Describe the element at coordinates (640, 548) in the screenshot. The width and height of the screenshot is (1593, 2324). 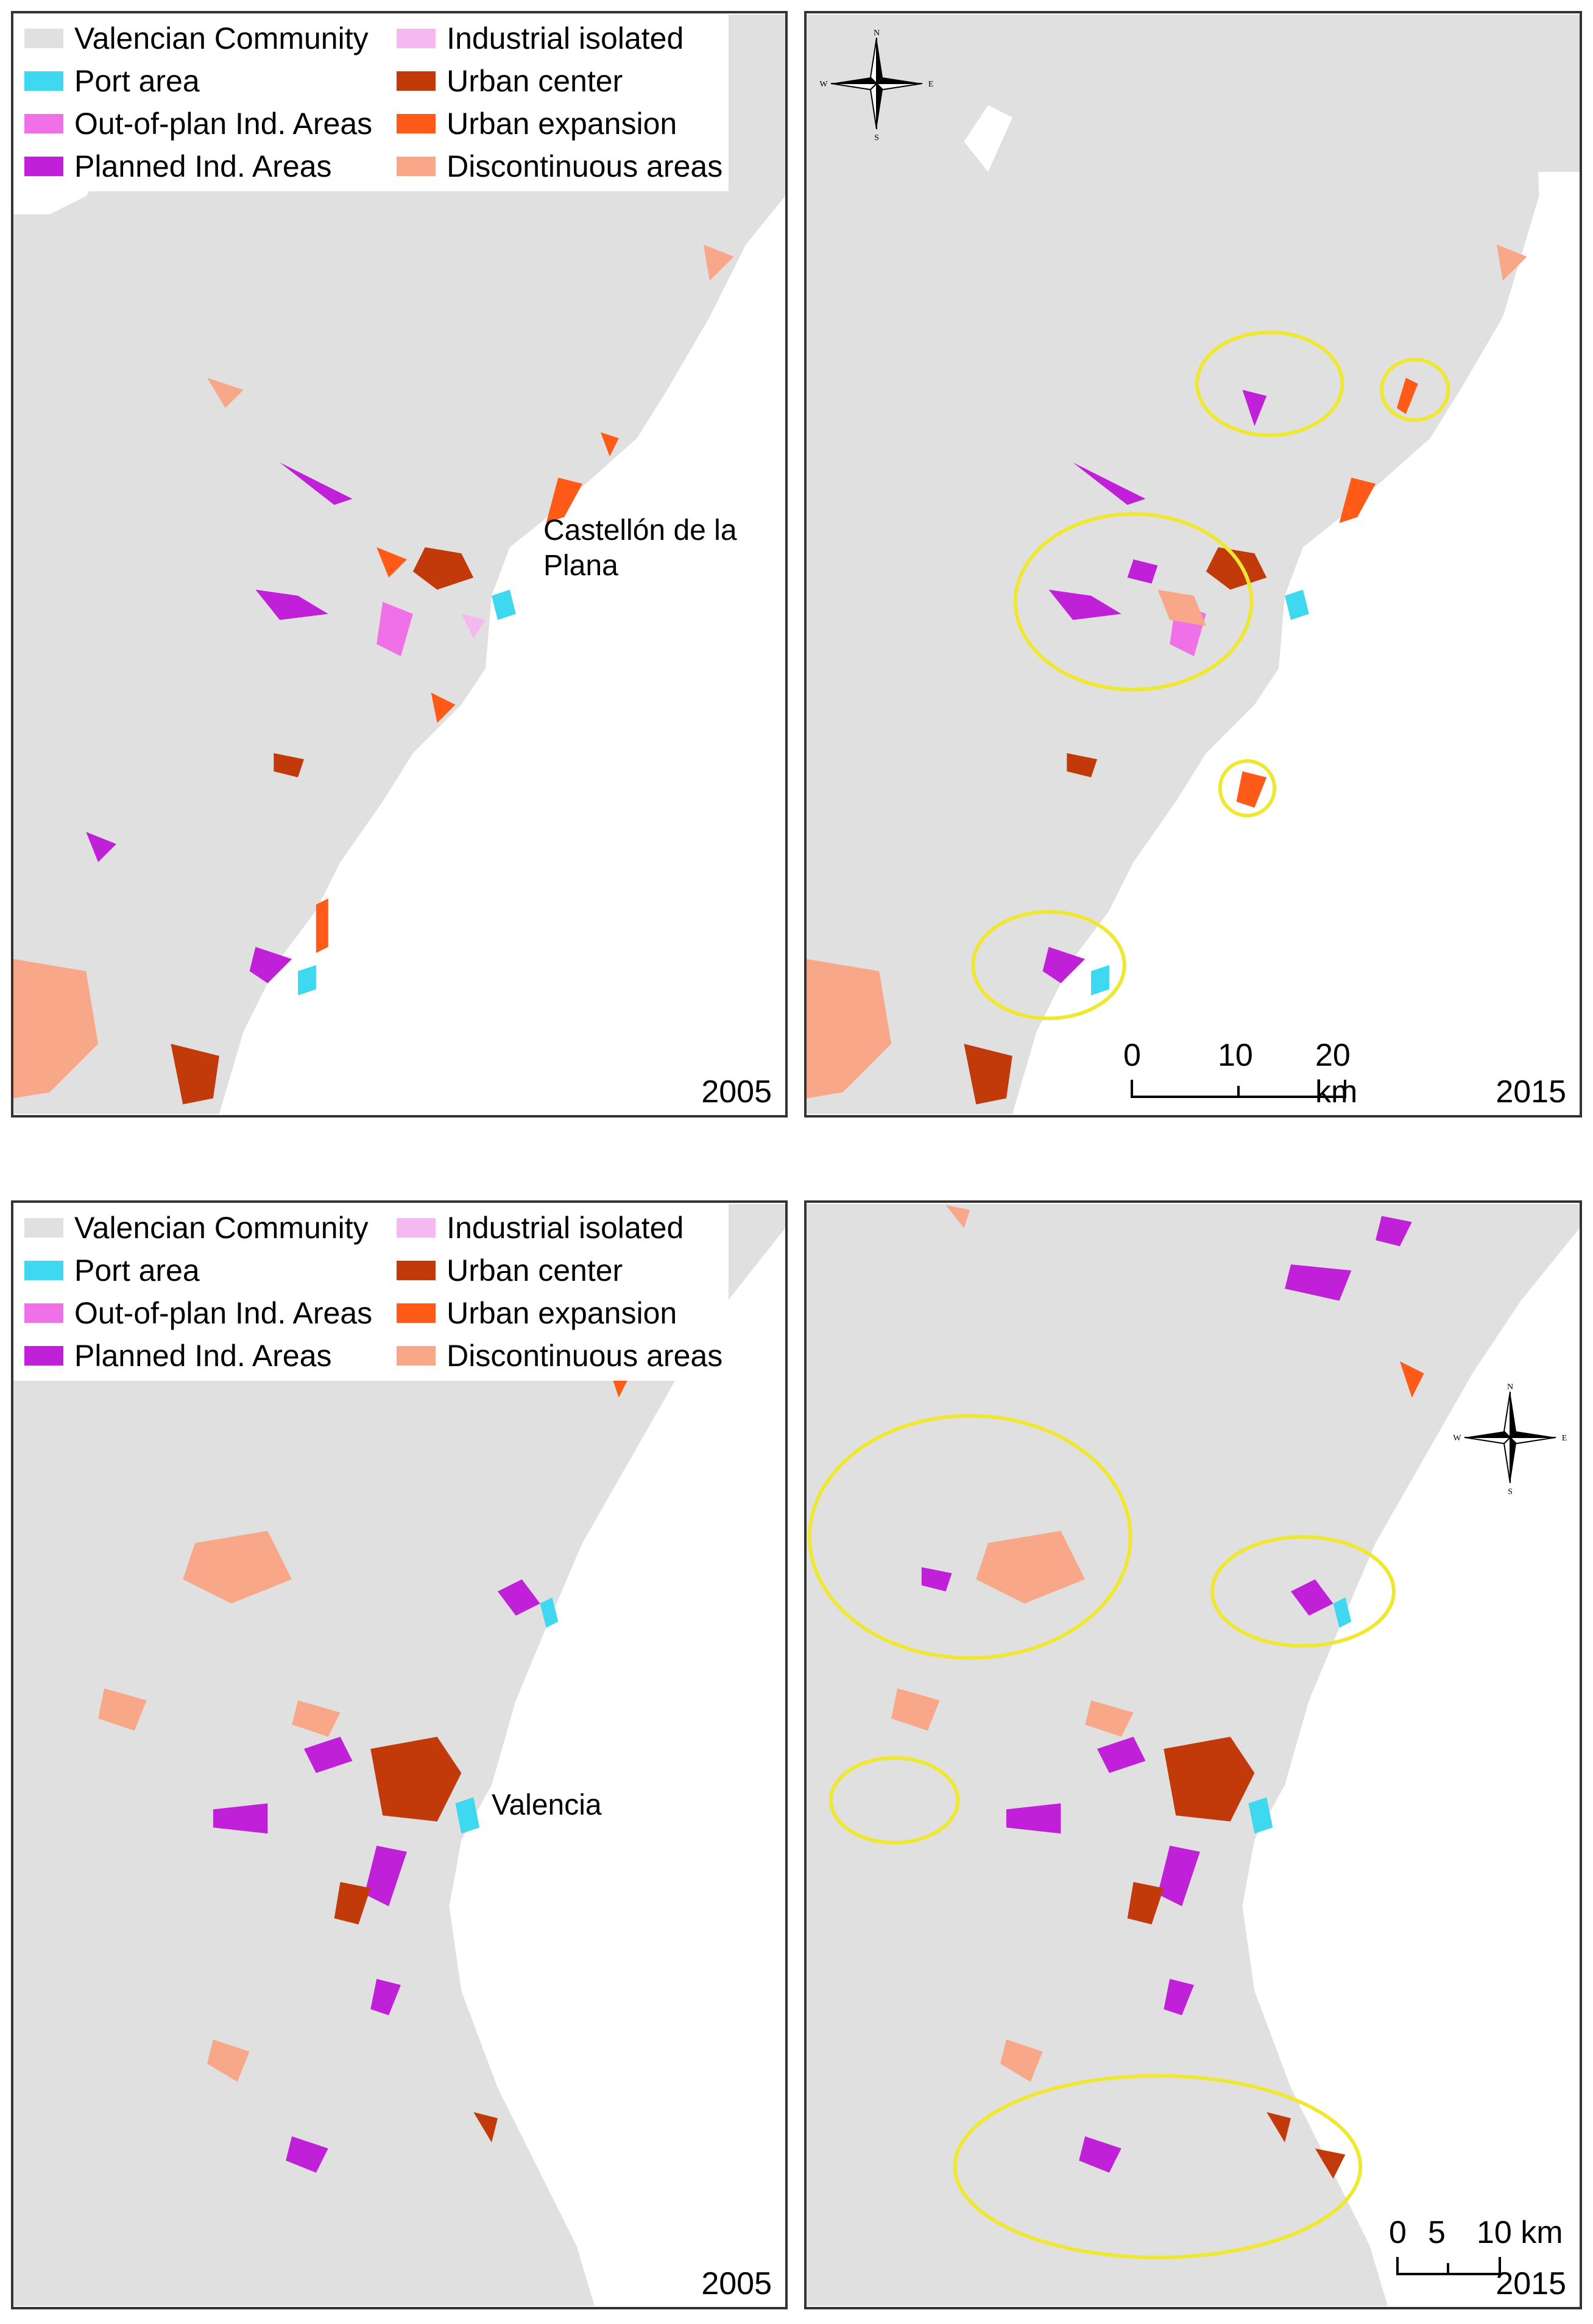
I see `place-label-castellon: Castellón de la Plana` at that location.